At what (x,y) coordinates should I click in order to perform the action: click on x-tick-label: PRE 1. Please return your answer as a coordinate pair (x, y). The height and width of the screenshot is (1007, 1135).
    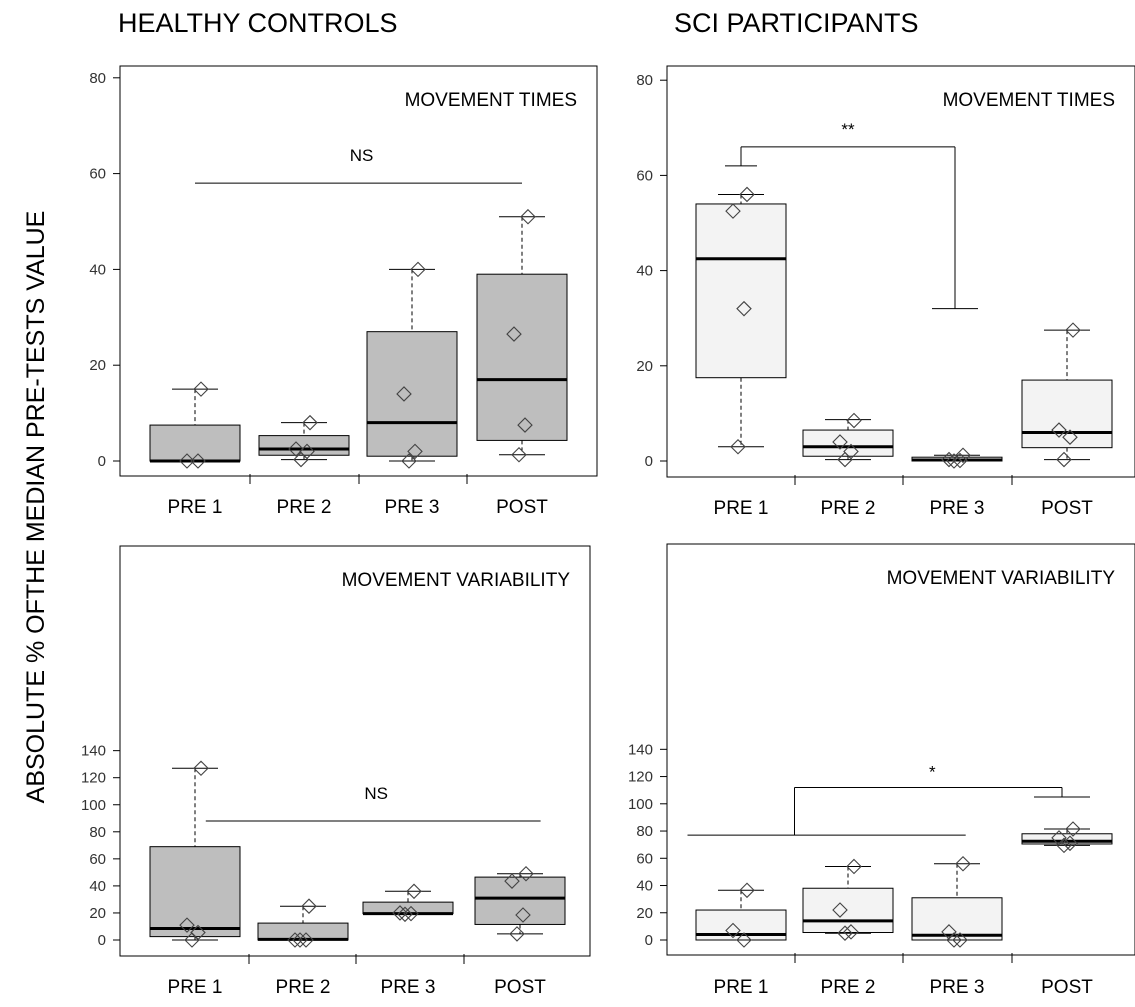
    Looking at the image, I should click on (741, 987).